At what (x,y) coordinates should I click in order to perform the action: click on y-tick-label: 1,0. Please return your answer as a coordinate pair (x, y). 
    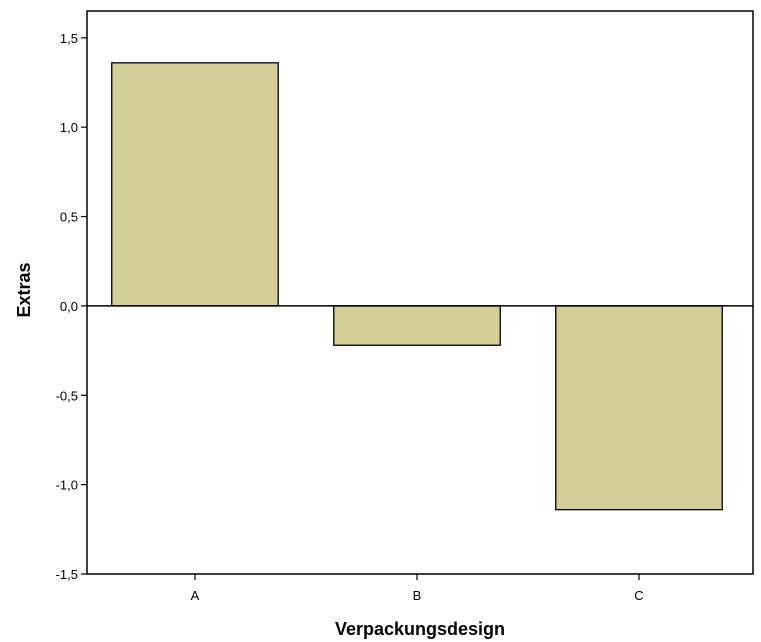
    Looking at the image, I should click on (69, 127).